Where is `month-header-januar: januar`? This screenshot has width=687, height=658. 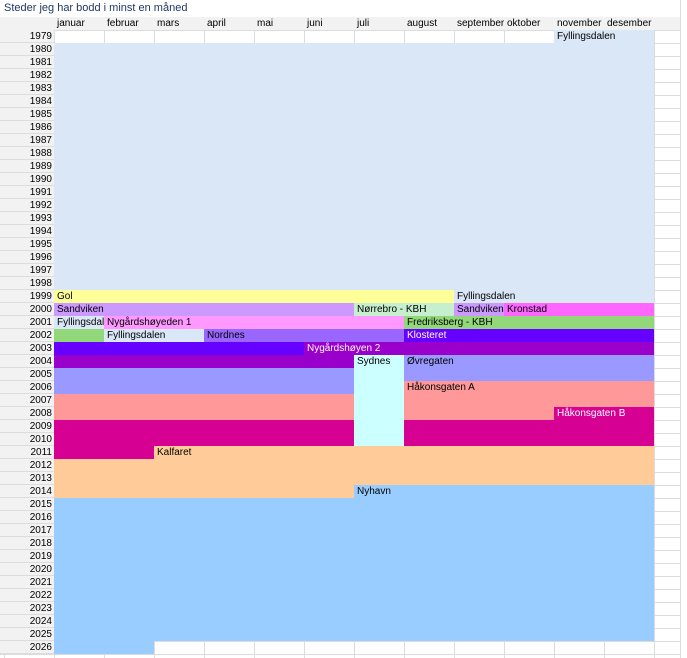 month-header-januar: januar is located at coordinates (71, 23).